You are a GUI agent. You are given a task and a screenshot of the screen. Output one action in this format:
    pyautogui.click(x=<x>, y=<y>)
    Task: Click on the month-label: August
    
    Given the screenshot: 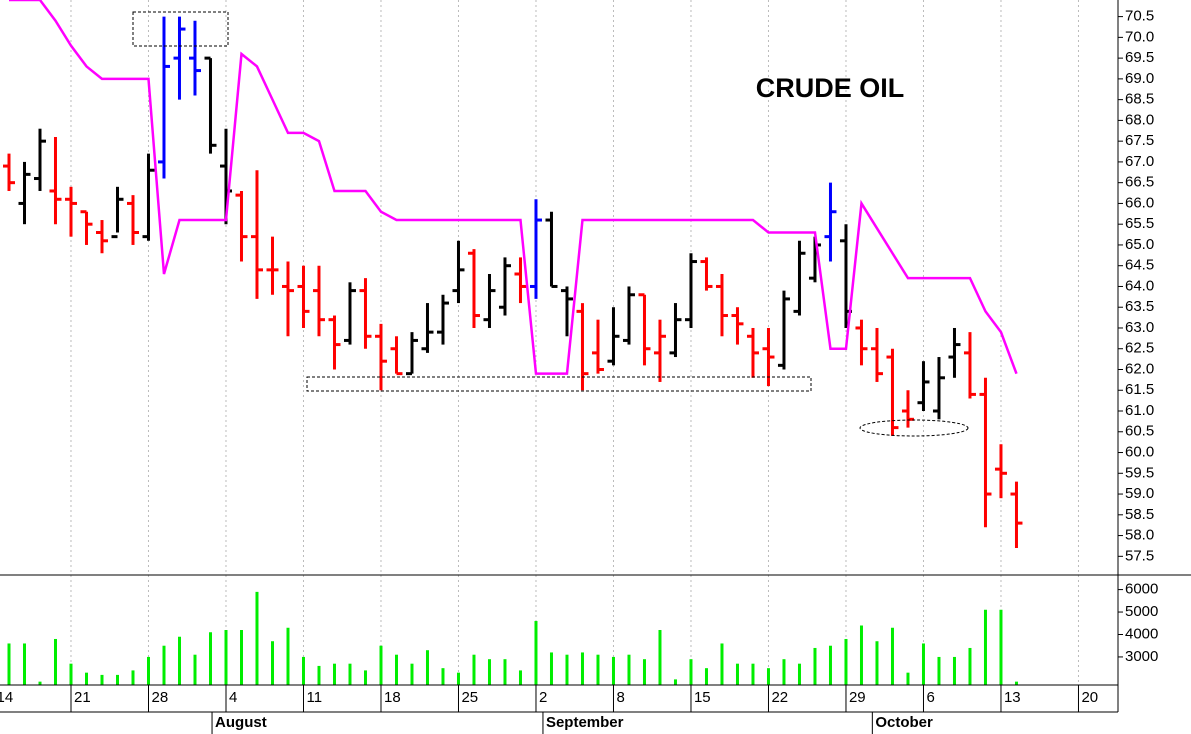 What is the action you would take?
    pyautogui.click(x=241, y=722)
    